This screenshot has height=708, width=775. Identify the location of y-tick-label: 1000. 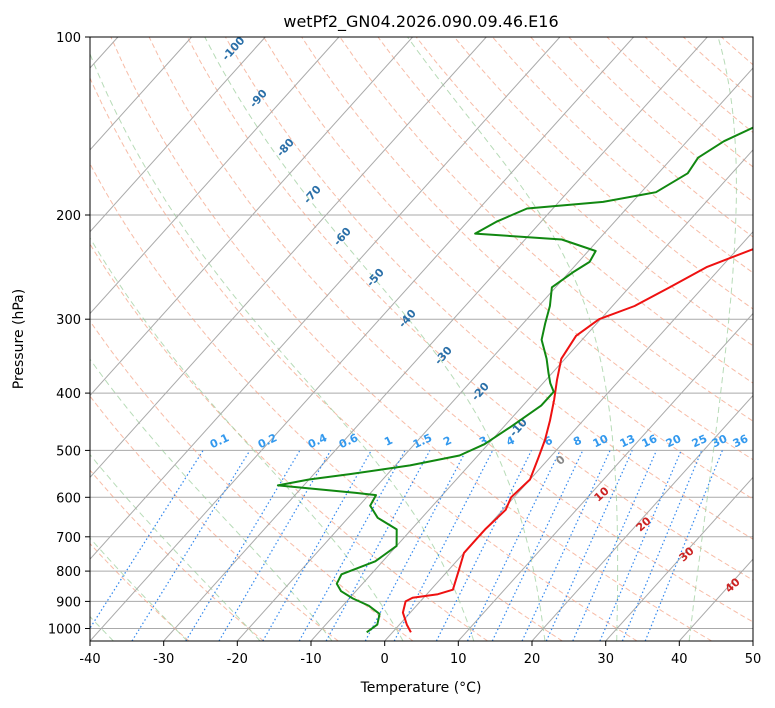
(64, 630).